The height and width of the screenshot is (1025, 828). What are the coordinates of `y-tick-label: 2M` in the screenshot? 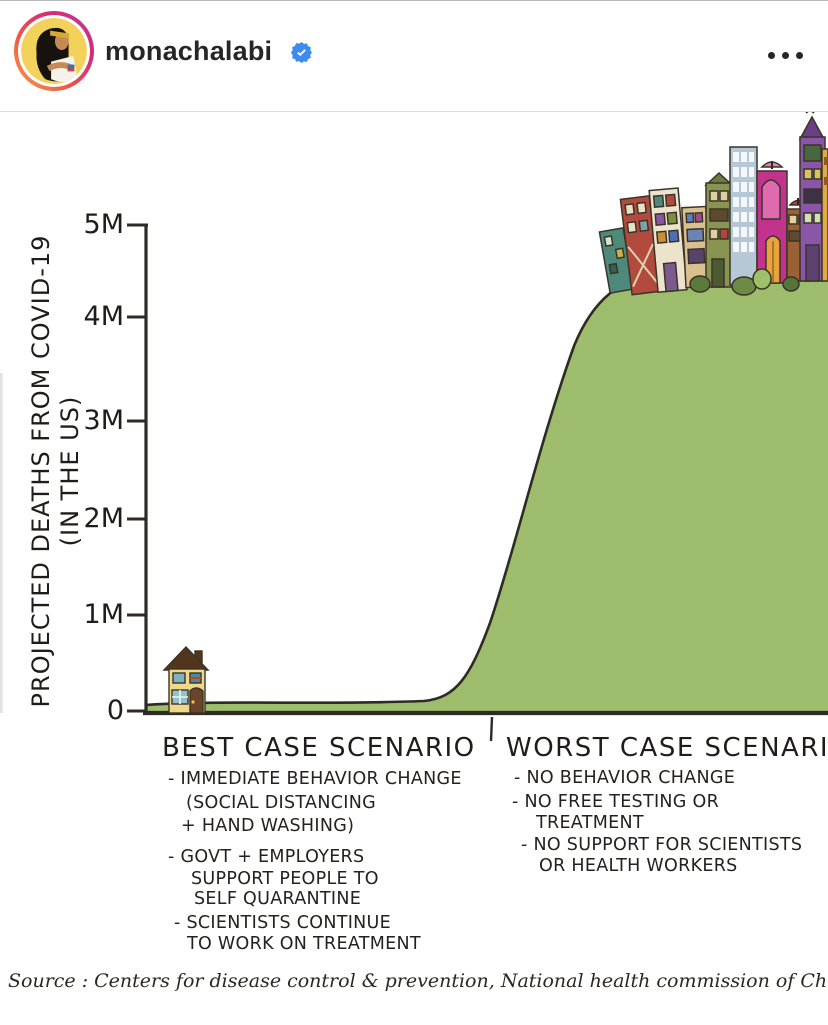 It's located at (103, 518).